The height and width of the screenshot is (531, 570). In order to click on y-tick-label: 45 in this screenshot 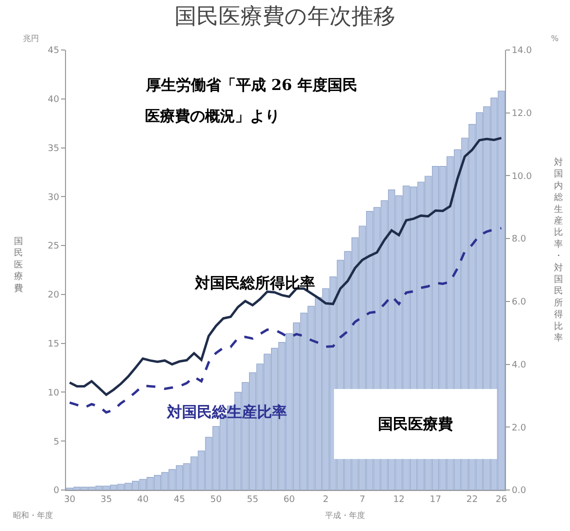, I will do `click(54, 51)`.